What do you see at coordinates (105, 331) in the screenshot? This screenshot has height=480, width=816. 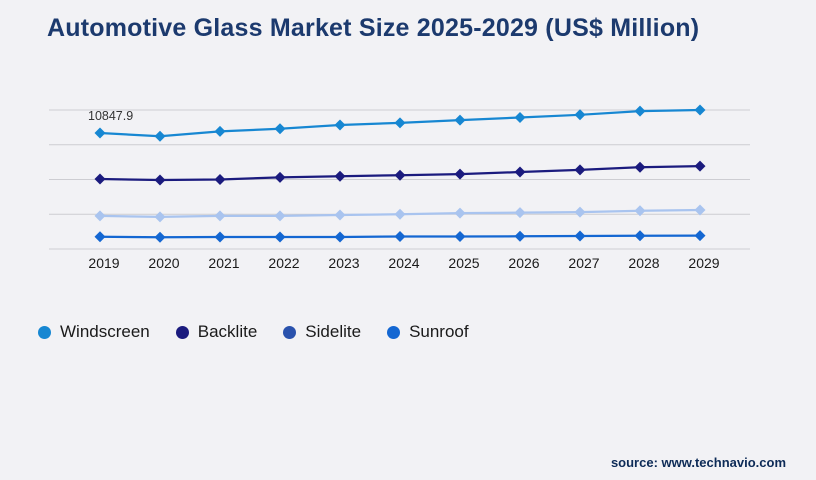 I see `legend-label: Windscreen` at bounding box center [105, 331].